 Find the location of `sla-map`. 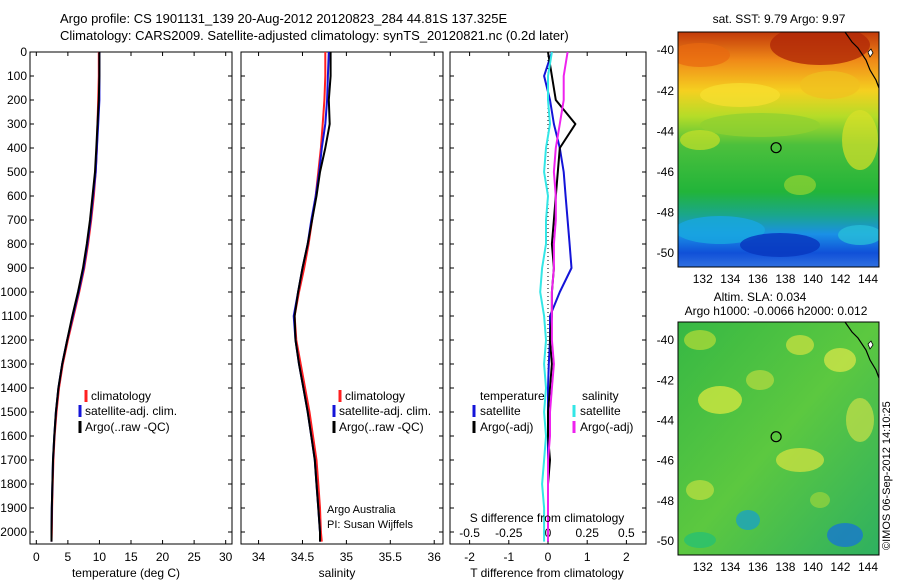

sla-map is located at coordinates (778, 438).